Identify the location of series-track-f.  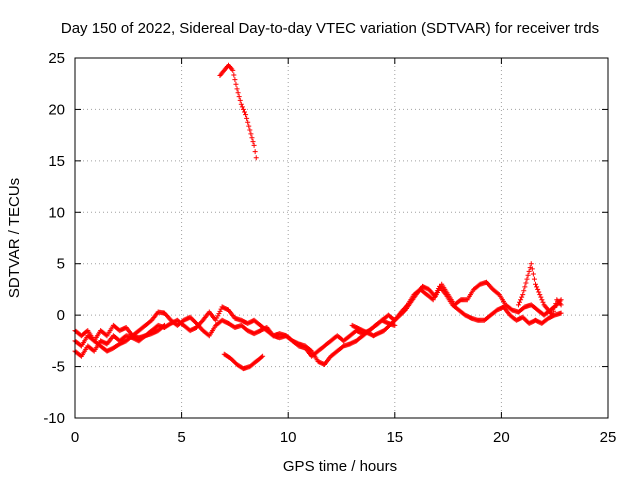
(539, 289).